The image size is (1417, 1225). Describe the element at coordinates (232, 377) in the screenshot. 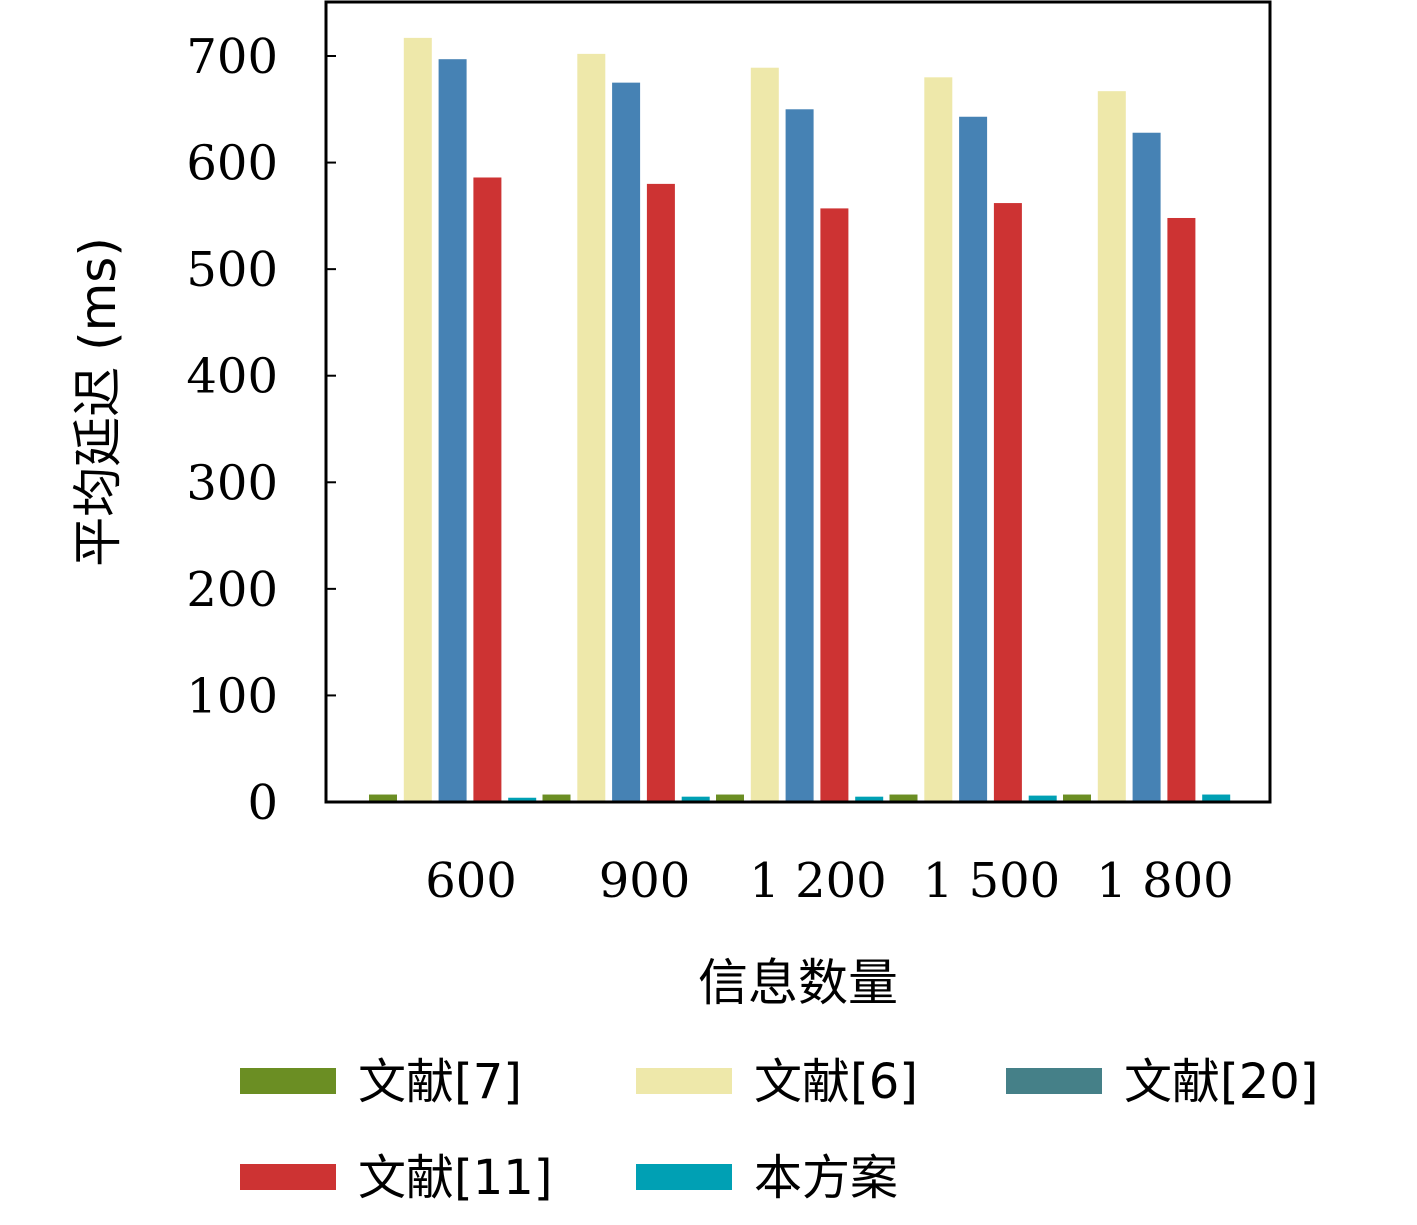

I see `y-tick-label: 400` at that location.